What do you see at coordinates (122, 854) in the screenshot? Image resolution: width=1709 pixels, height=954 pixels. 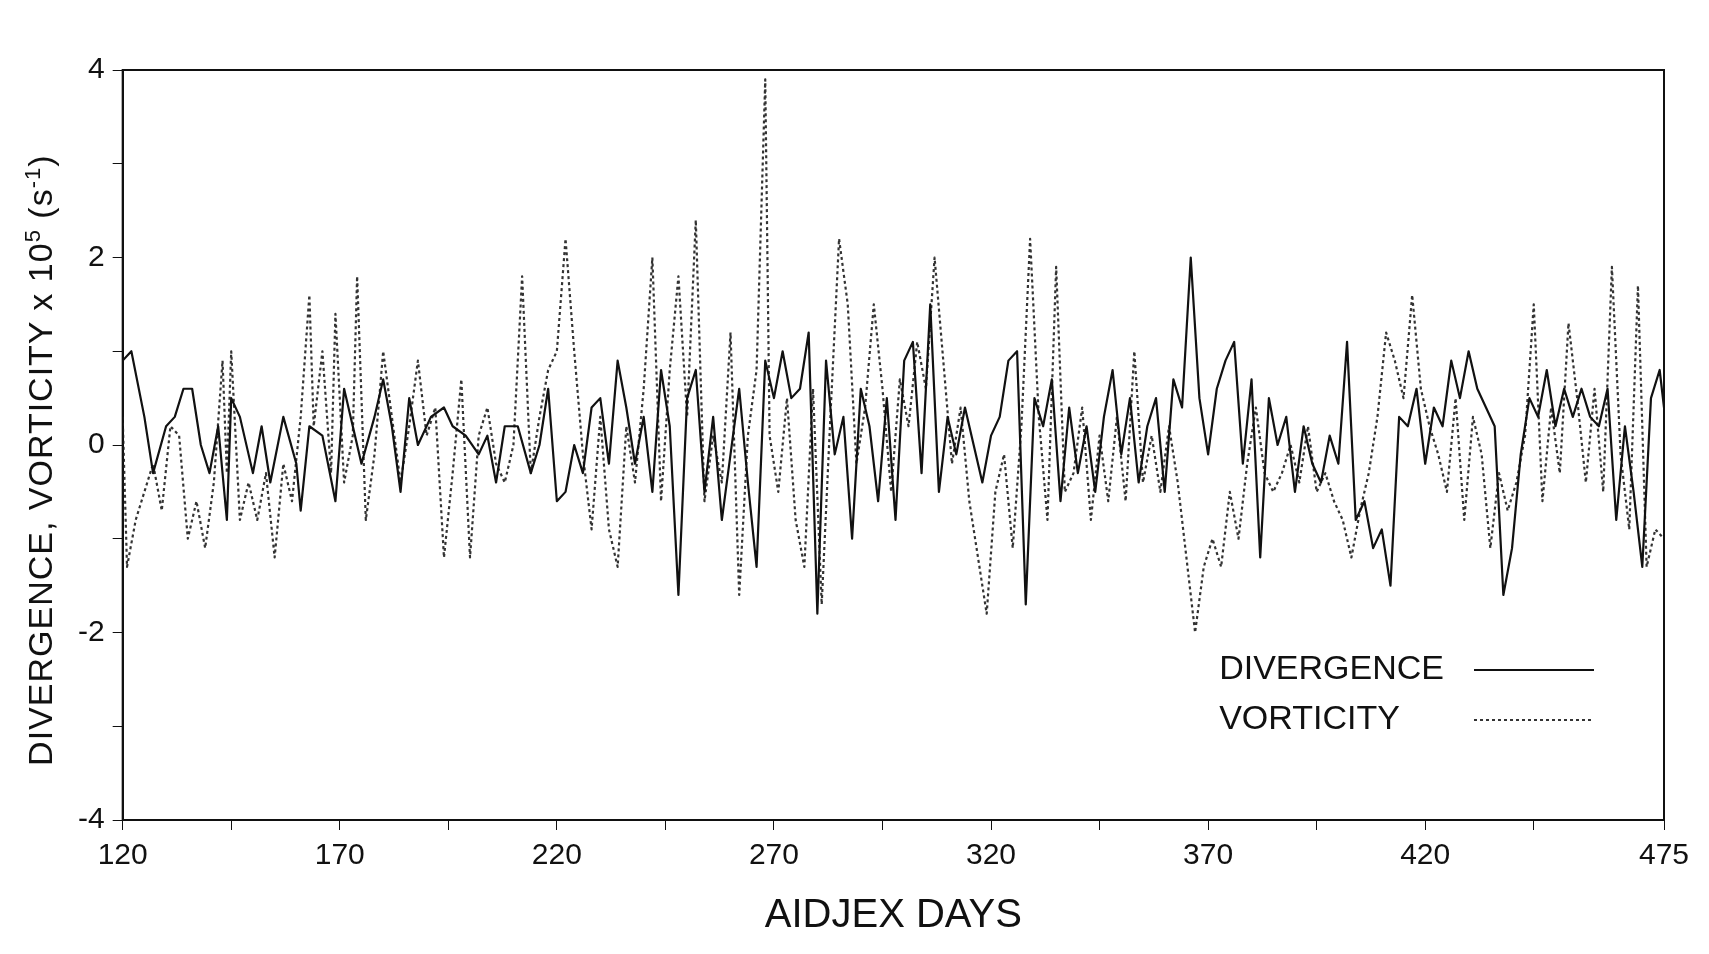 I see `x-tick-label: 120` at bounding box center [122, 854].